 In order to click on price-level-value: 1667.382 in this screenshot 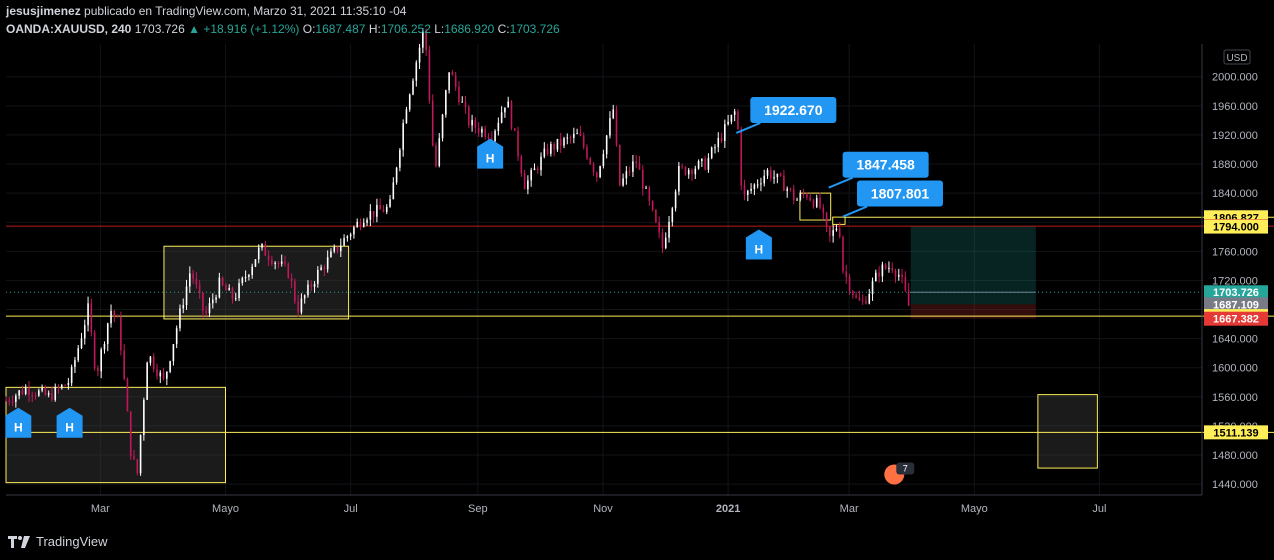, I will do `click(1236, 320)`.